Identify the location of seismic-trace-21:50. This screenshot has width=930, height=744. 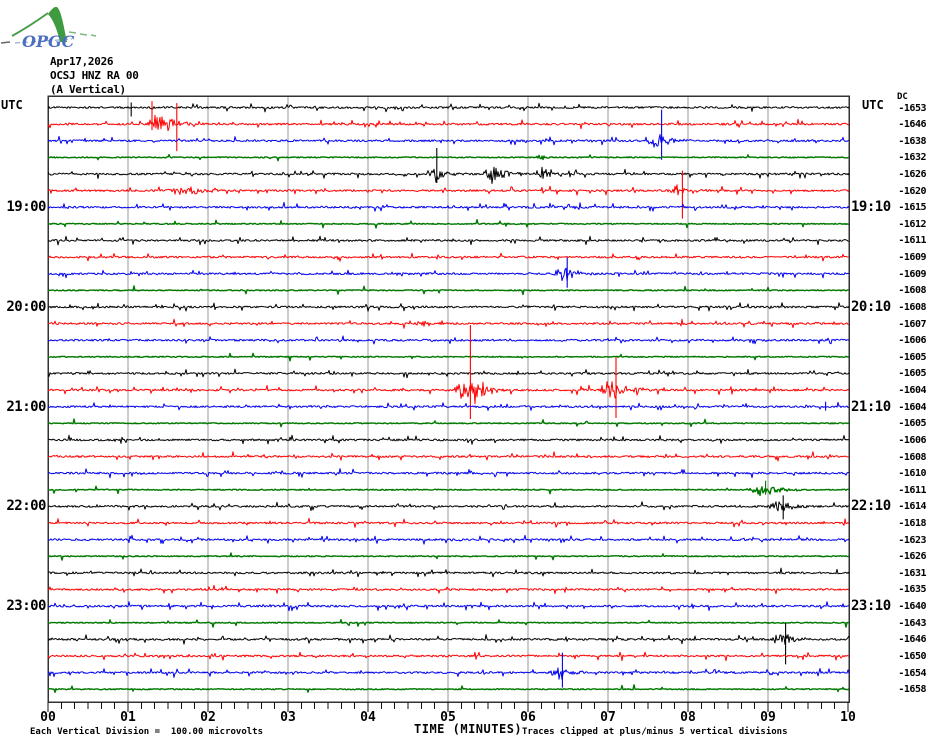
(448, 491).